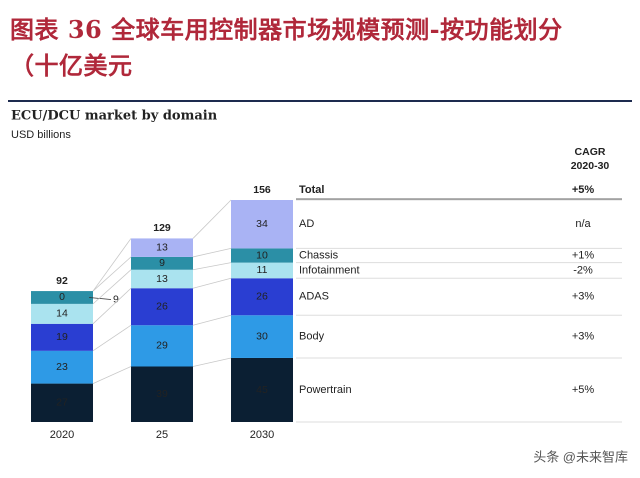 Image resolution: width=640 pixels, height=478 pixels. I want to click on data-label: 27, so click(62, 403).